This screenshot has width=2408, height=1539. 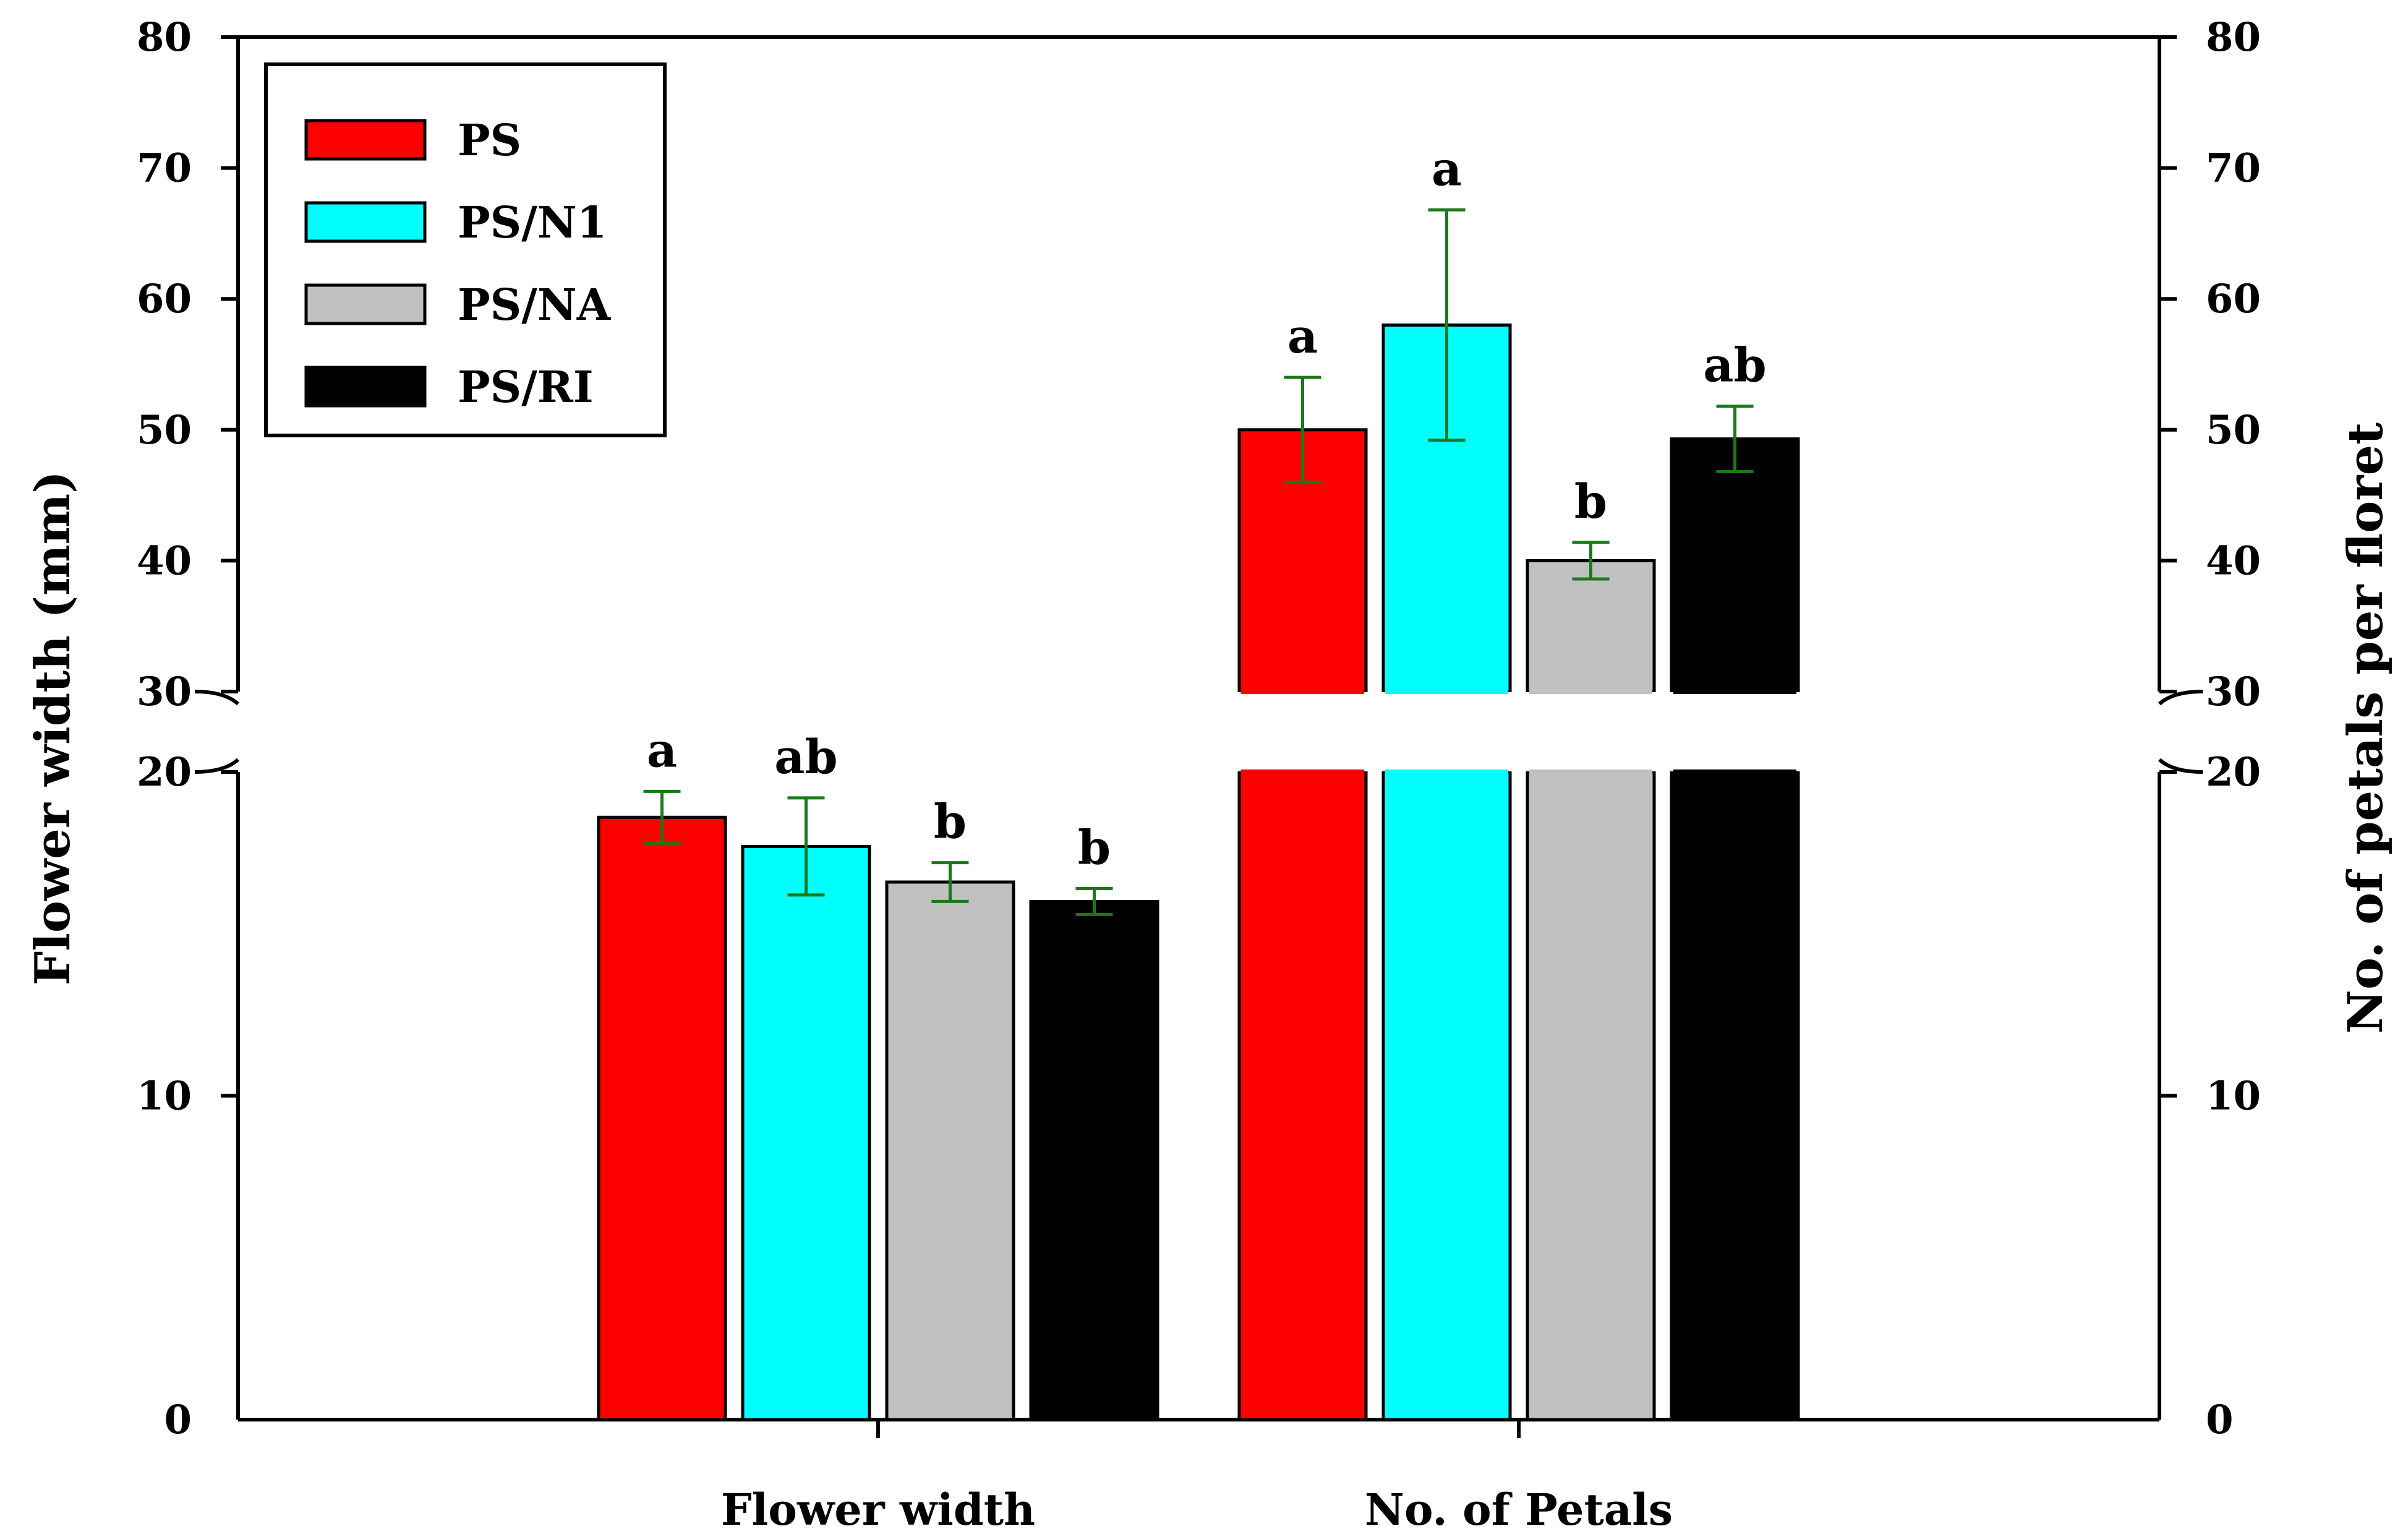 What do you see at coordinates (526, 387) in the screenshot?
I see `legend-label: PS/RI` at bounding box center [526, 387].